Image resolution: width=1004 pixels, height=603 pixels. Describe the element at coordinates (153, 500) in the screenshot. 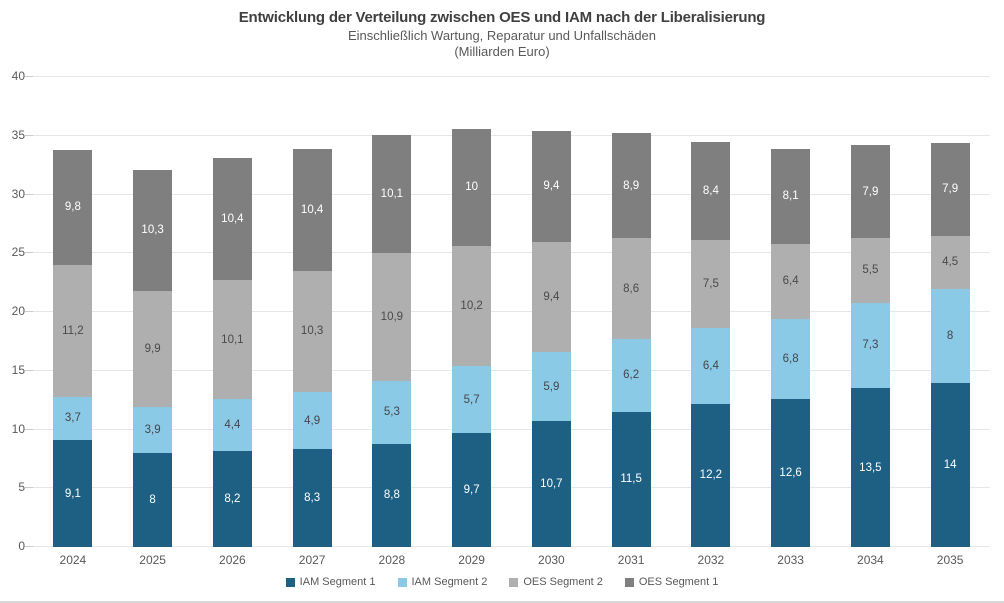

I see `bar-segment: 8` at that location.